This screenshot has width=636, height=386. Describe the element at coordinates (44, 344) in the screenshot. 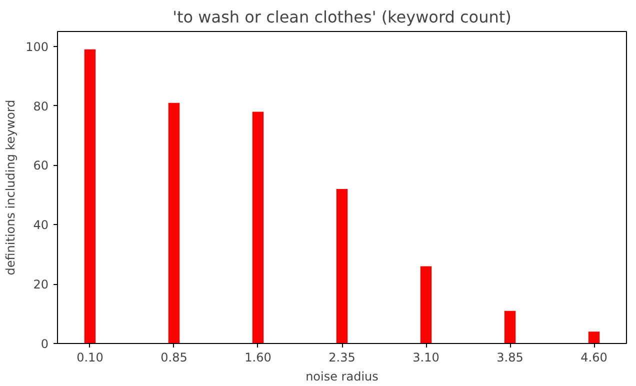

I see `y-tick-label: 0` at that location.